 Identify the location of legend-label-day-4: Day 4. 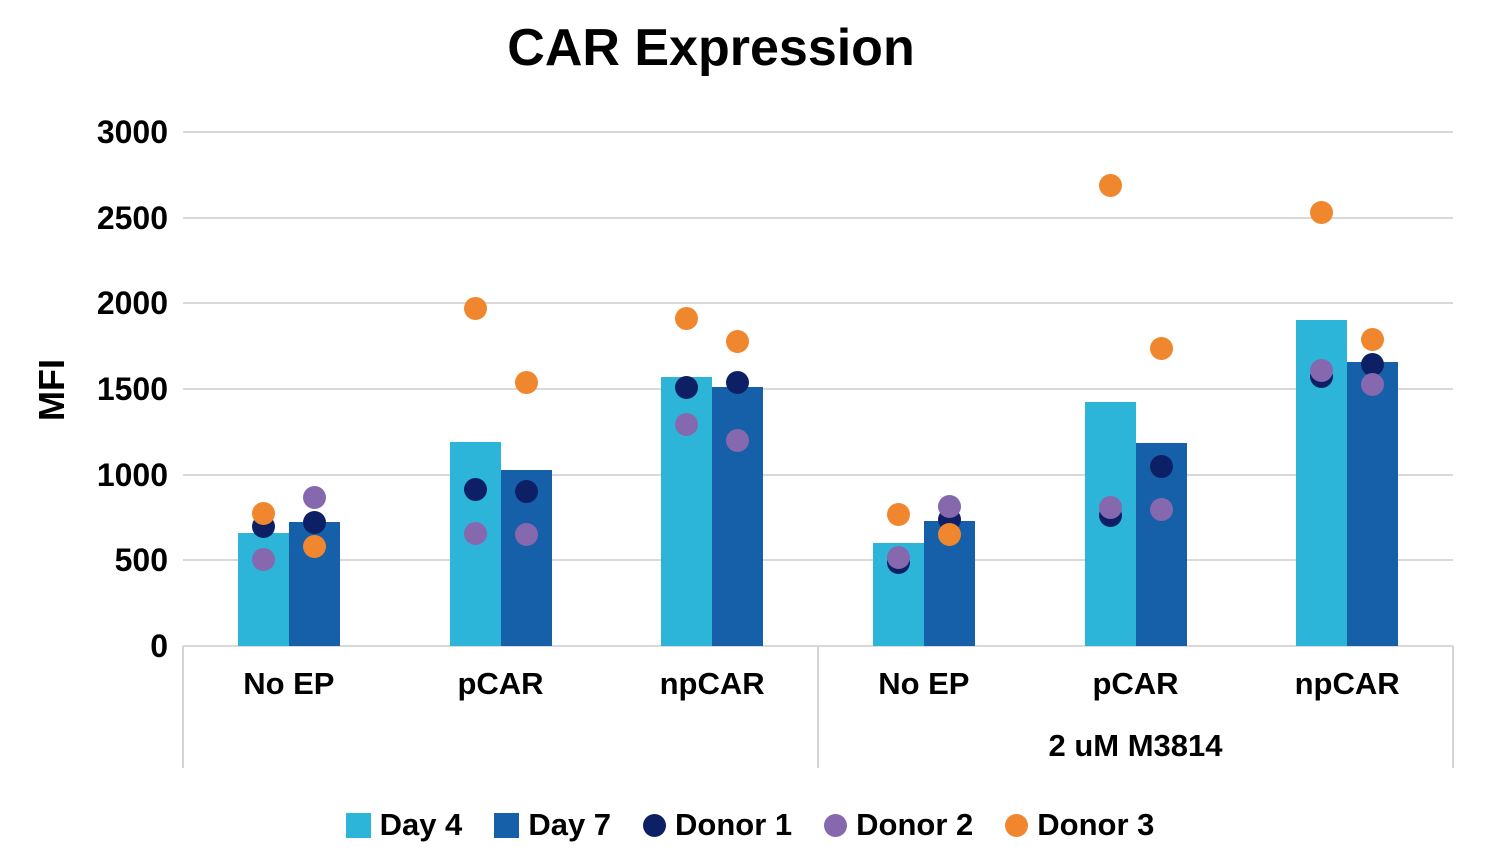
(421, 824).